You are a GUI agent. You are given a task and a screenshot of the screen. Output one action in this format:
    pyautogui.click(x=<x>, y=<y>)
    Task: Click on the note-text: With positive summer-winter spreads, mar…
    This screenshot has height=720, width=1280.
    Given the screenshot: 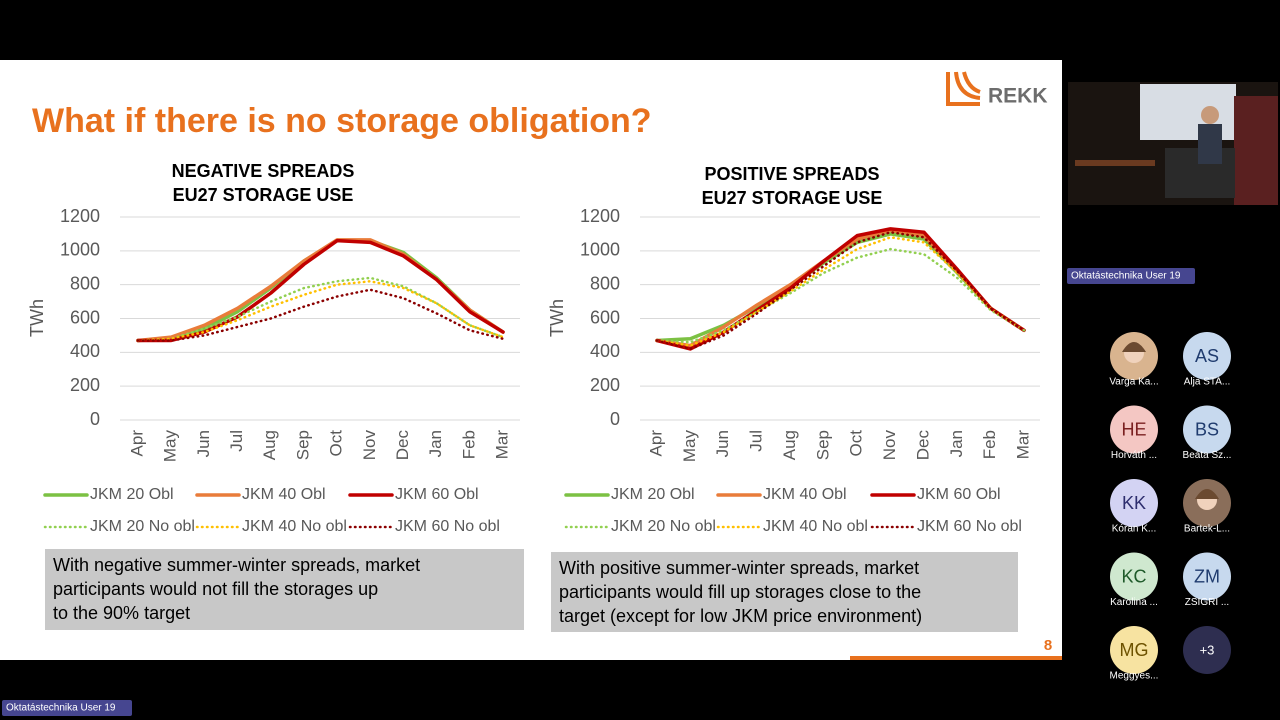 What is the action you would take?
    pyautogui.click(x=739, y=568)
    